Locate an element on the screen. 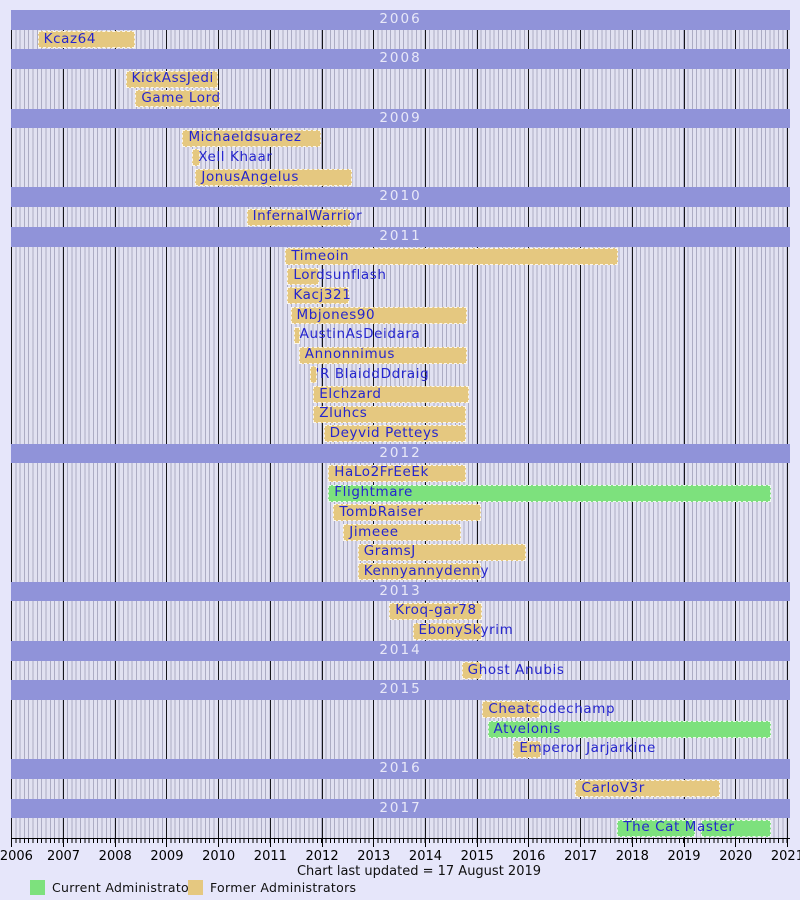 This screenshot has height=900, width=800. year-band: 2012 is located at coordinates (400, 453).